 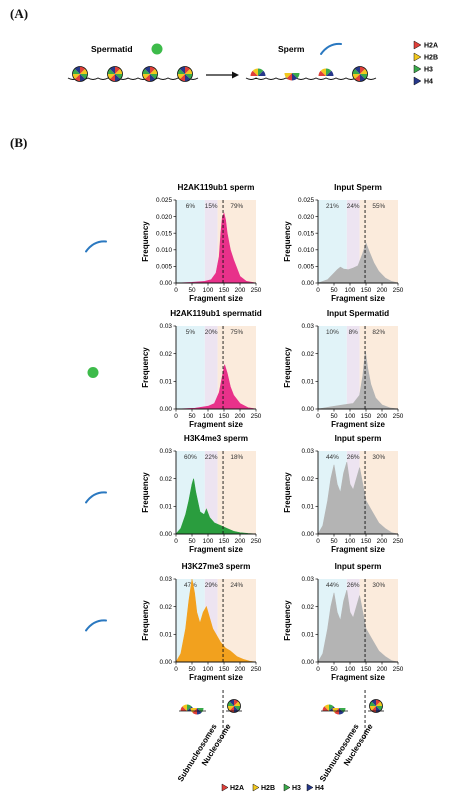 What do you see at coordinates (358, 187) in the screenshot?
I see `chart-title: Input Sperm` at bounding box center [358, 187].